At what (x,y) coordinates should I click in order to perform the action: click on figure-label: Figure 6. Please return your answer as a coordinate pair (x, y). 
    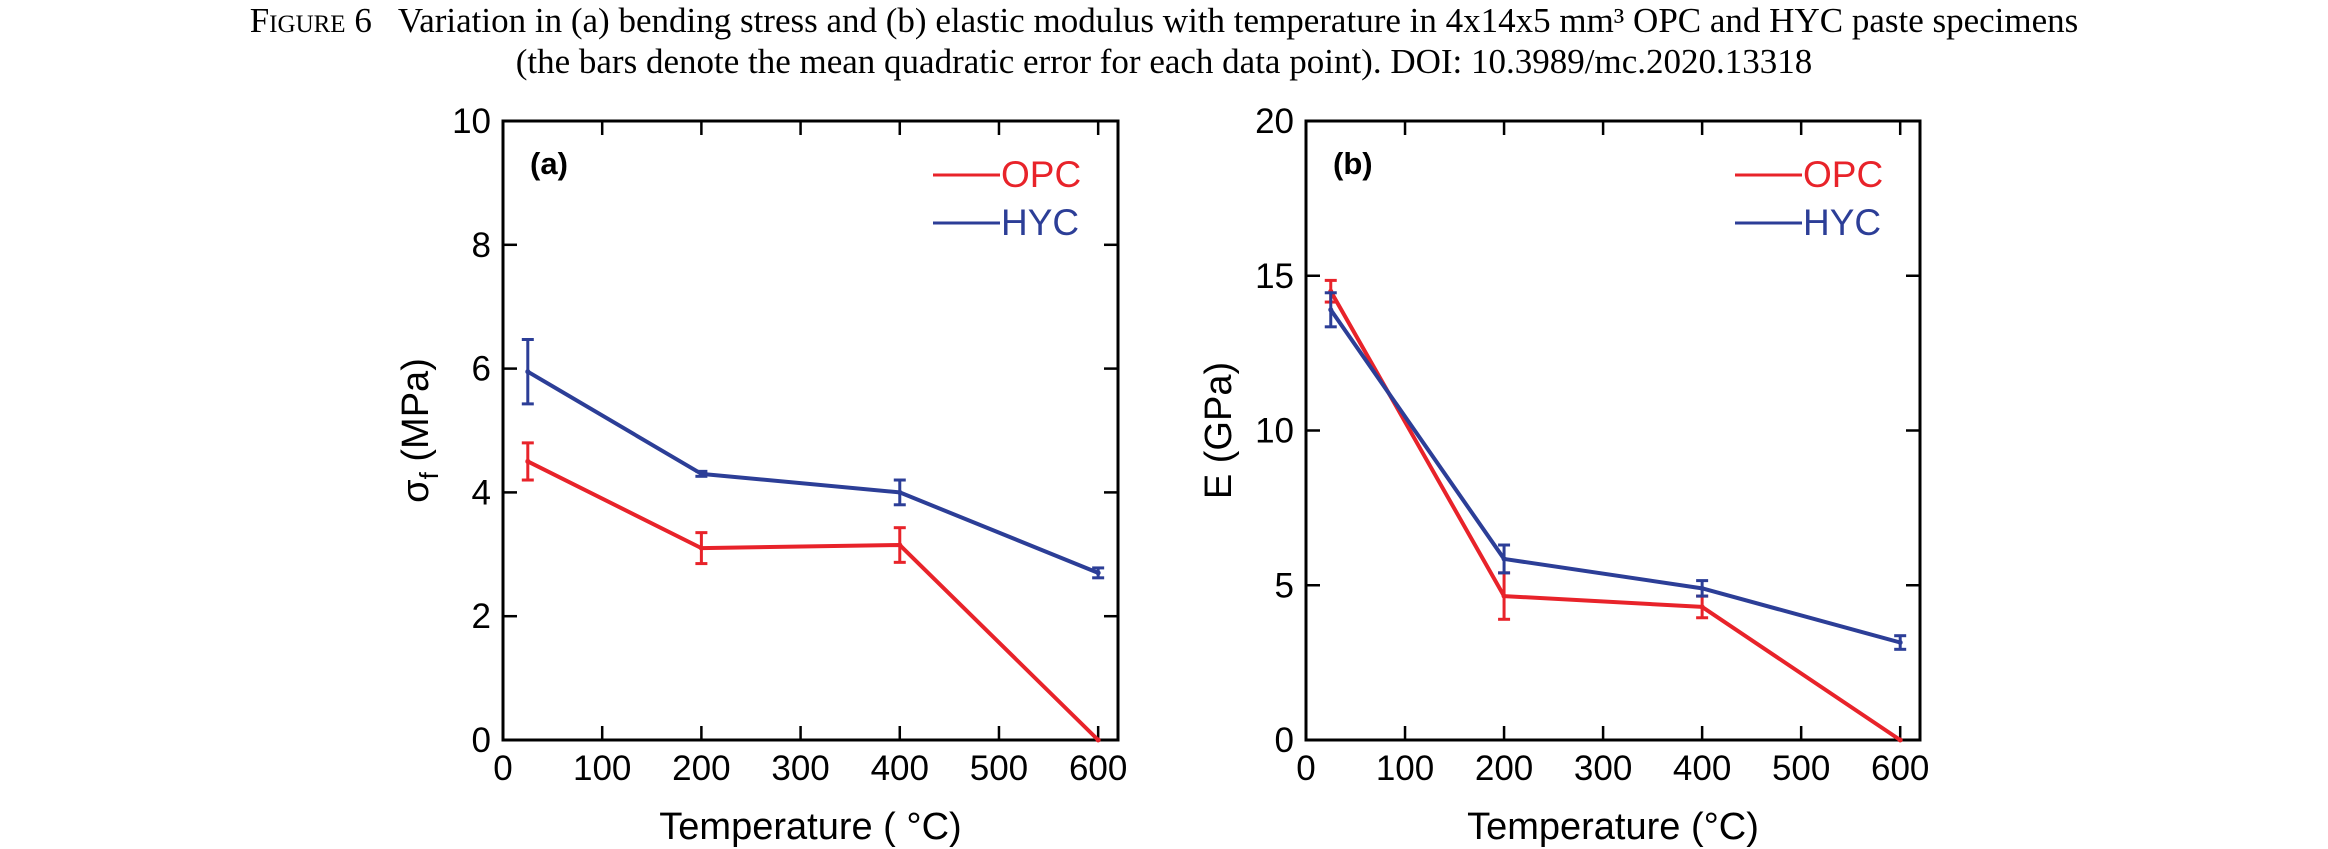
    Looking at the image, I should click on (310, 20).